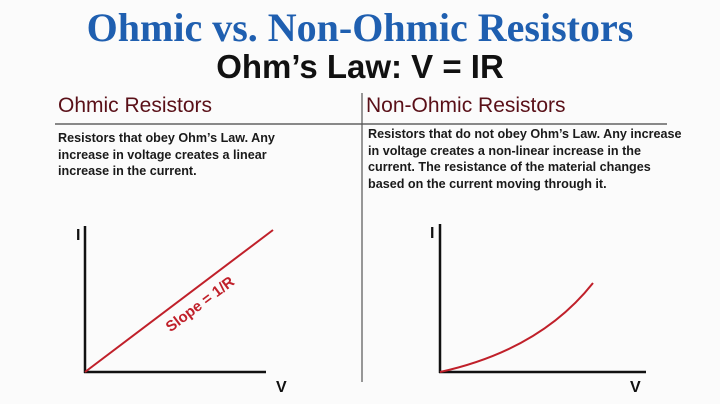 Image resolution: width=720 pixels, height=404 pixels. I want to click on non-ohmic-heading: Non-Ohmic Resistors, so click(466, 105).